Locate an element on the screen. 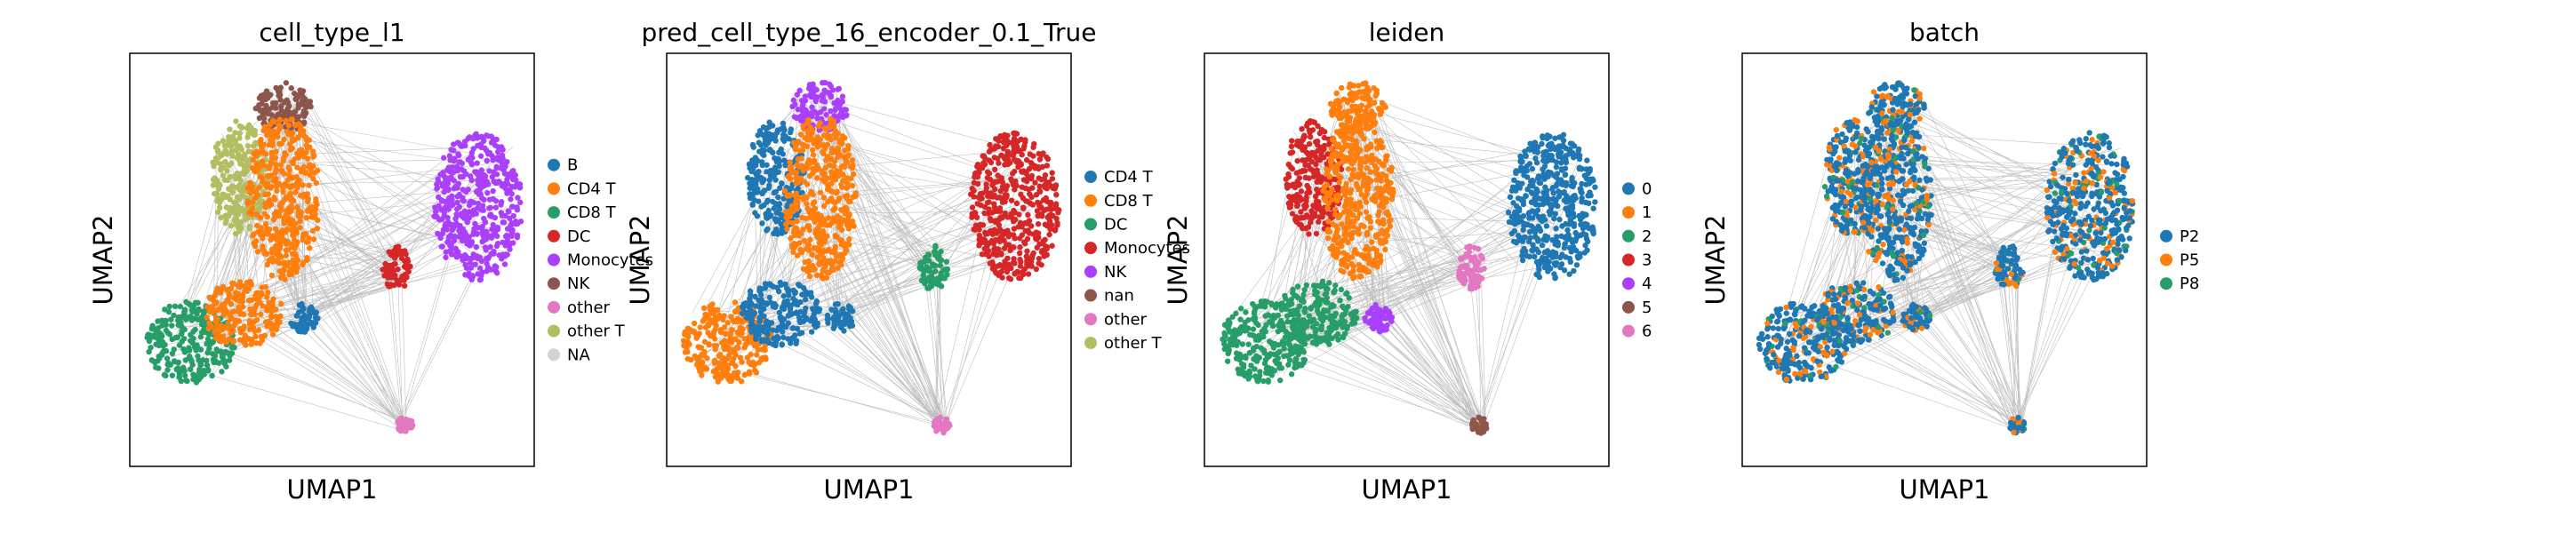 The width and height of the screenshot is (2576, 533). connectivity-edges is located at coordinates (868, 259).